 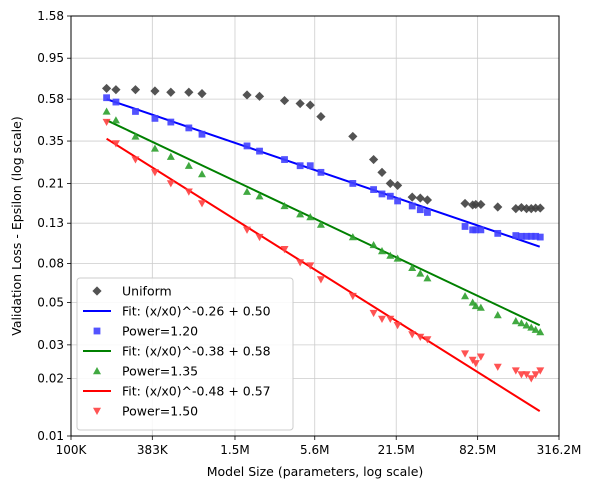 What do you see at coordinates (234, 450) in the screenshot?
I see `x-tick-label: 1.5M` at bounding box center [234, 450].